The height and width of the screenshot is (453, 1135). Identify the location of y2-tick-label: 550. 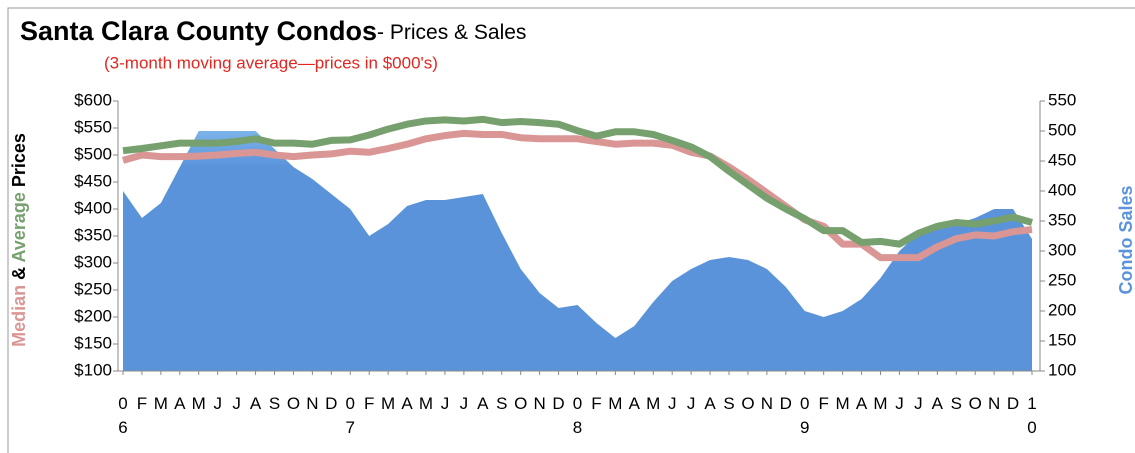
(1062, 99).